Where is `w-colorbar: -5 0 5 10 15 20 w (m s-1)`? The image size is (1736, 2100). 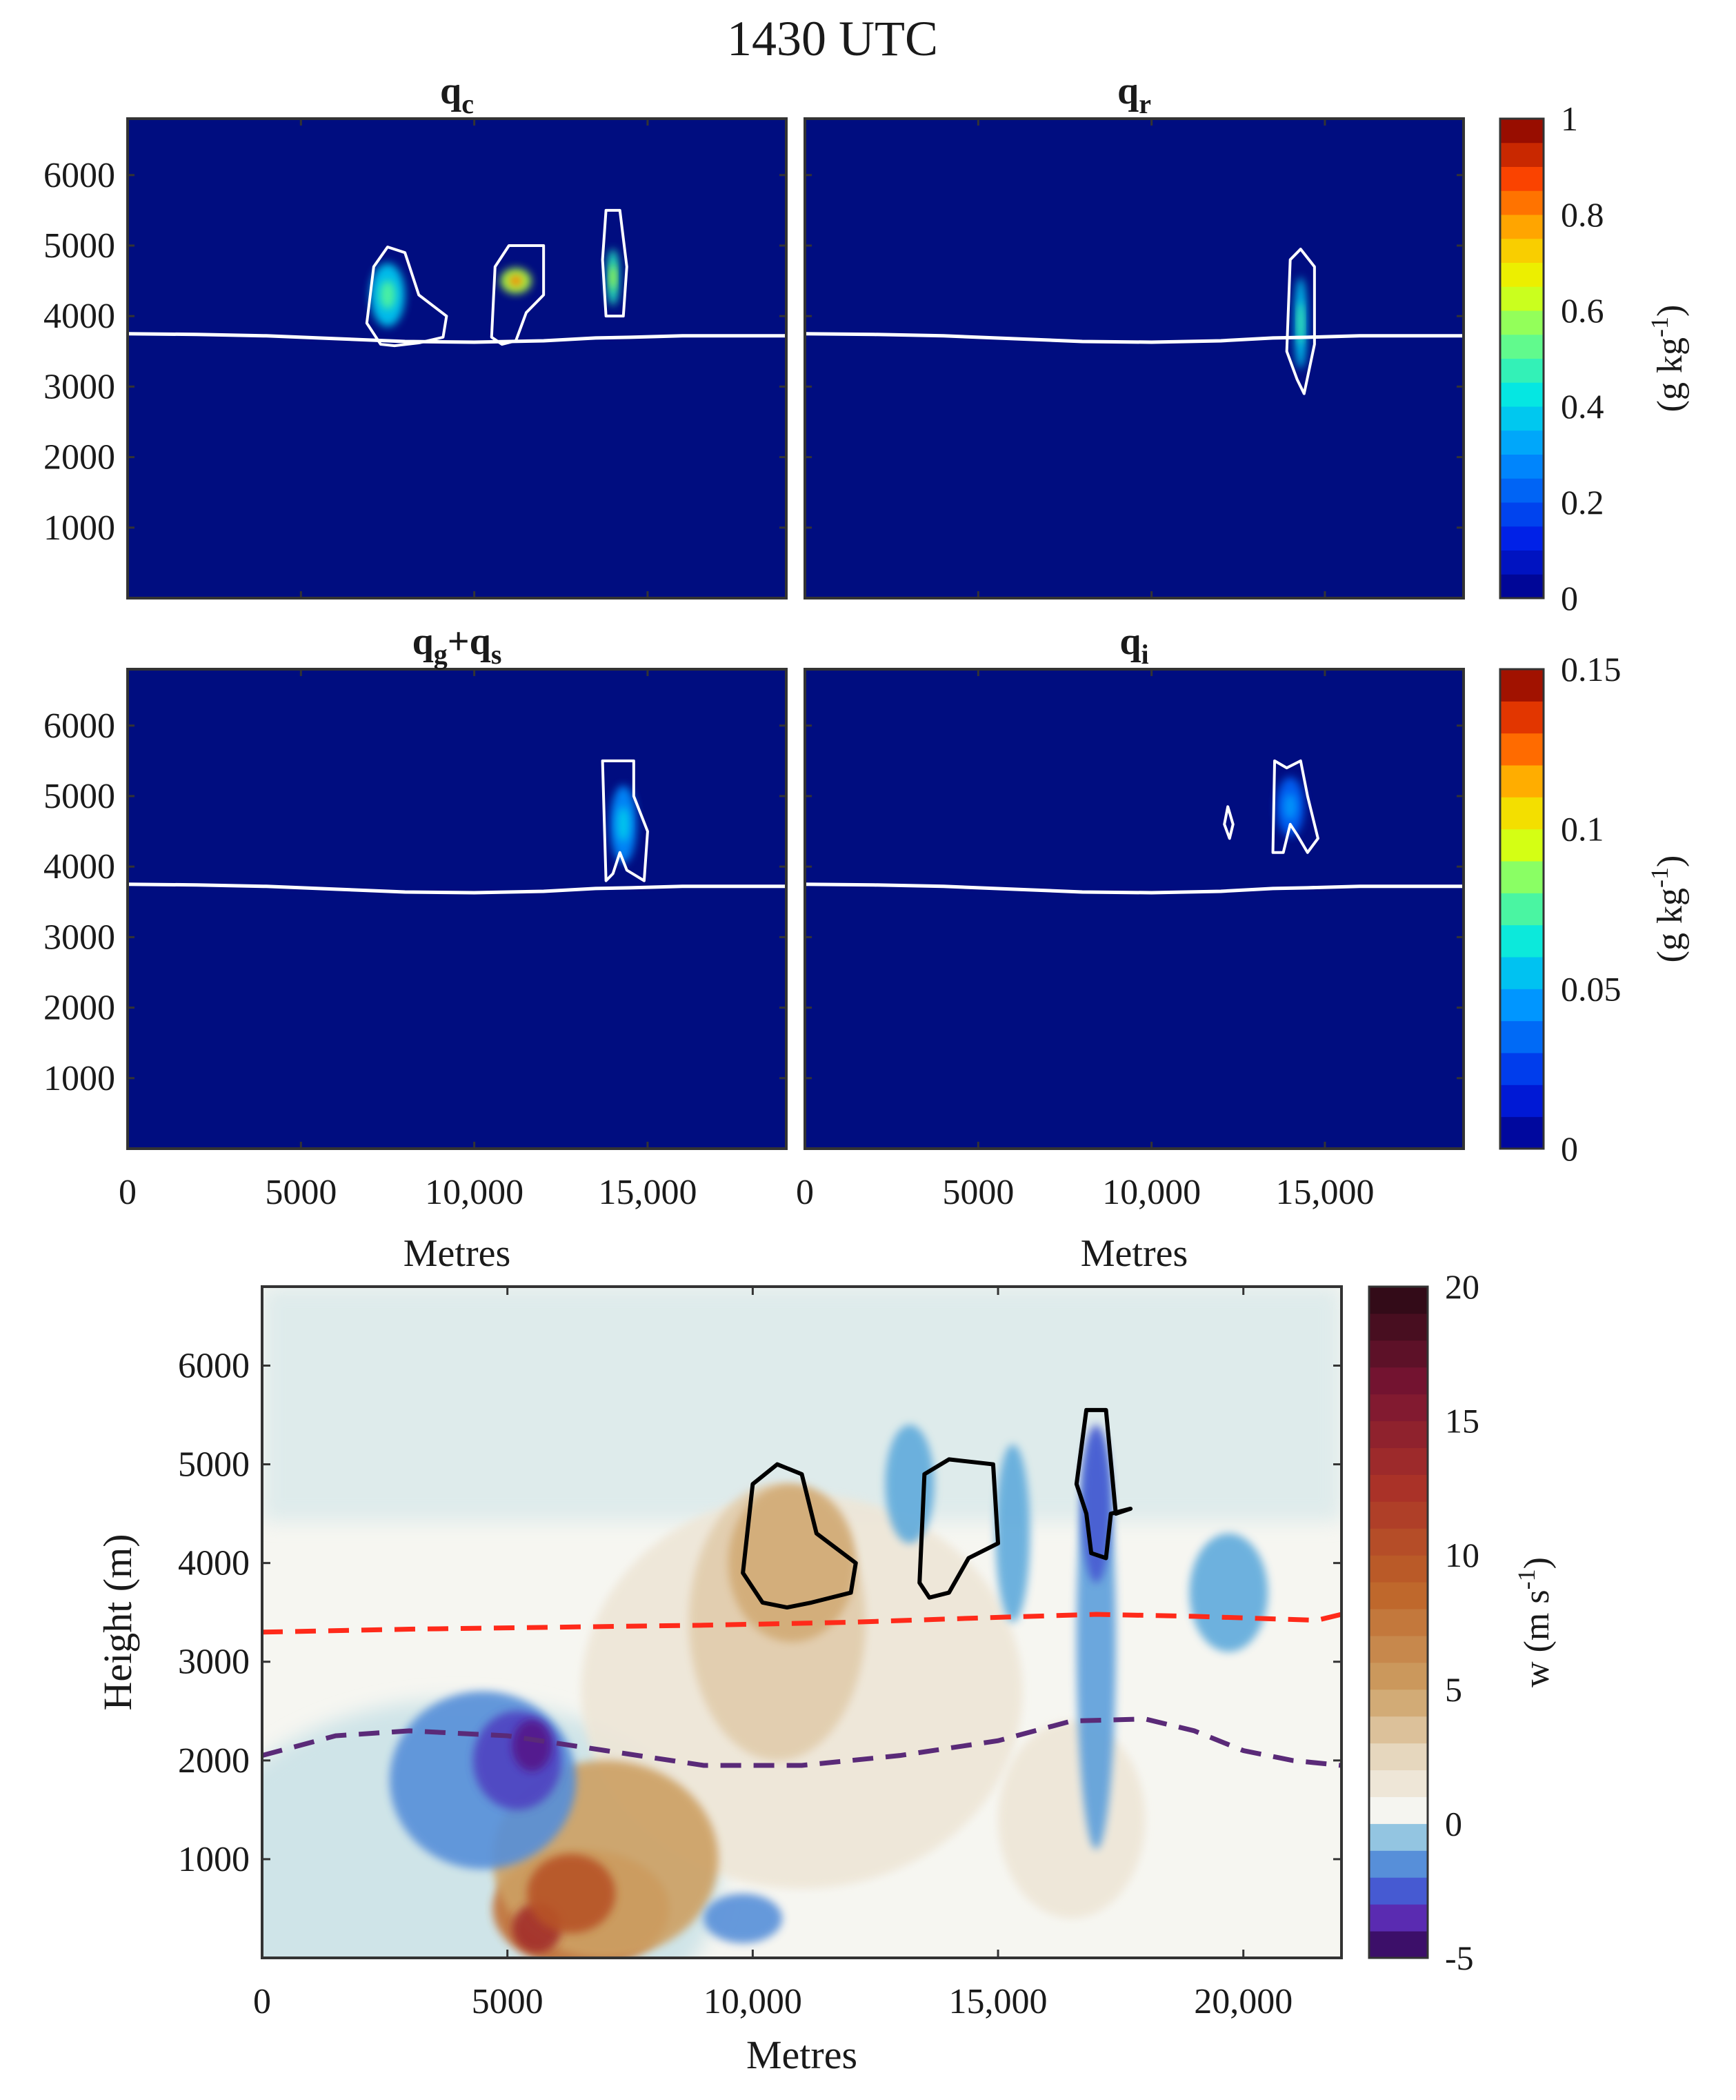 w-colorbar: -5 0 5 10 15 20 w (m s-1) is located at coordinates (1462, 1622).